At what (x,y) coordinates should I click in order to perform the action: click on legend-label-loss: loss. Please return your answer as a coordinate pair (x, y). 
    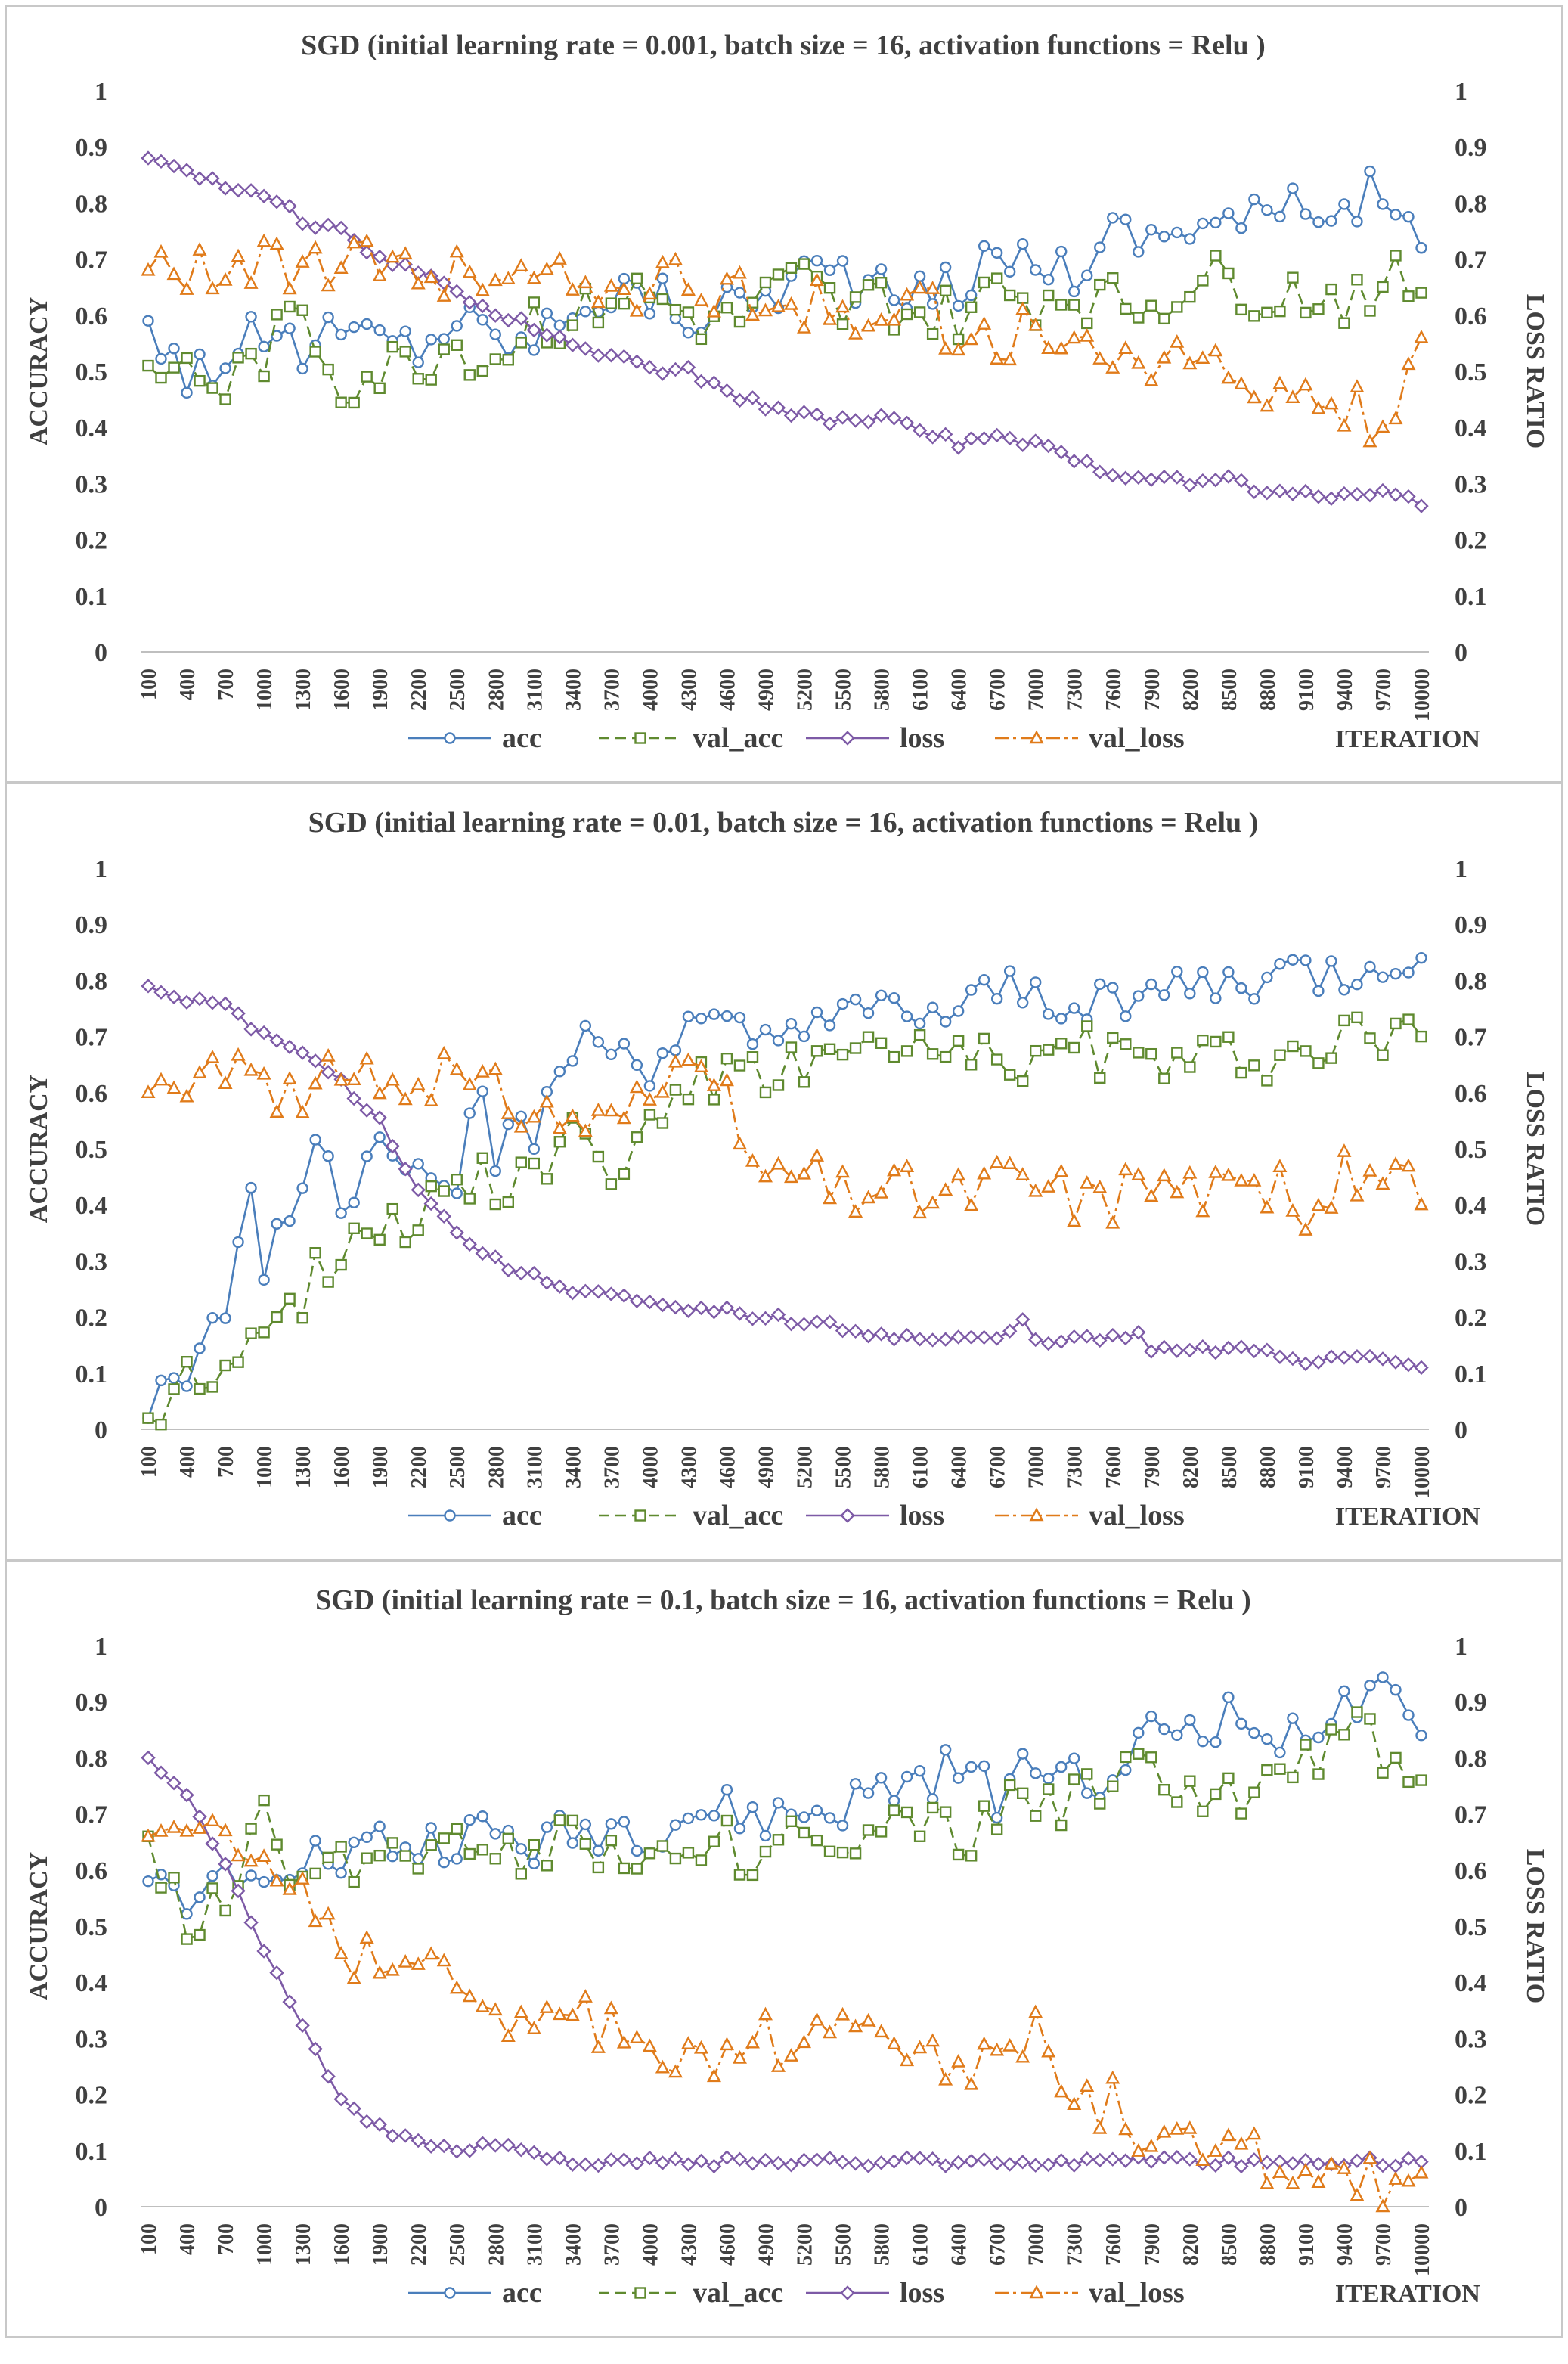
    Looking at the image, I should click on (922, 2293).